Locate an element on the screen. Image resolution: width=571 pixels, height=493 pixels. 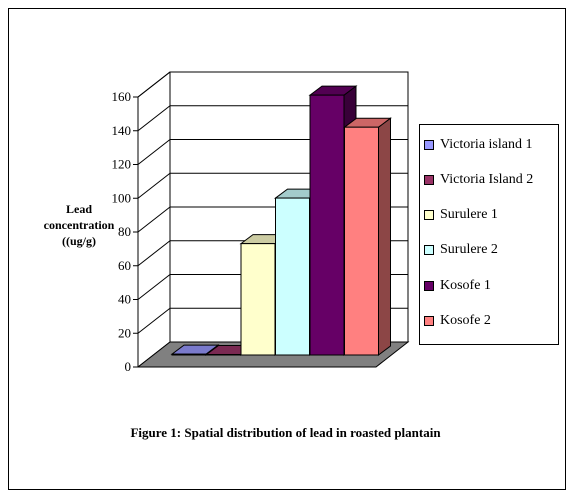
wall-edge is located at coordinates (154, 84).